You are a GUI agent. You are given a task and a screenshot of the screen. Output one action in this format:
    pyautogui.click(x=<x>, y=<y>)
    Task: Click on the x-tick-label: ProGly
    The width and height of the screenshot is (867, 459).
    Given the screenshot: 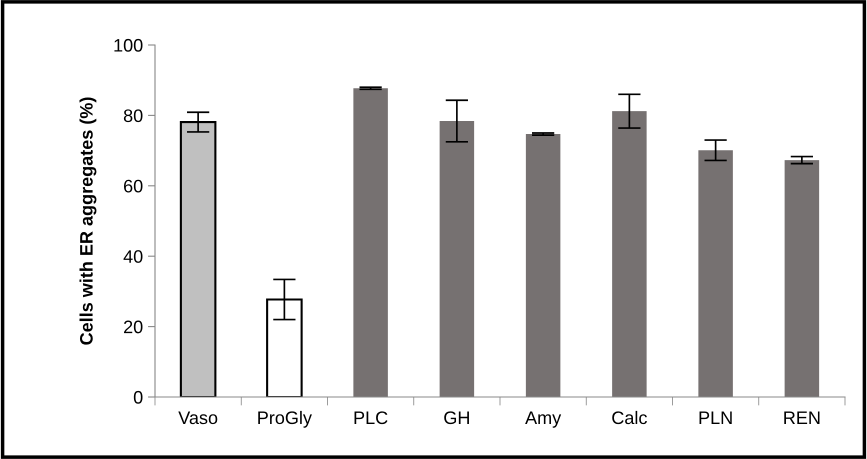 What is the action you would take?
    pyautogui.click(x=285, y=419)
    